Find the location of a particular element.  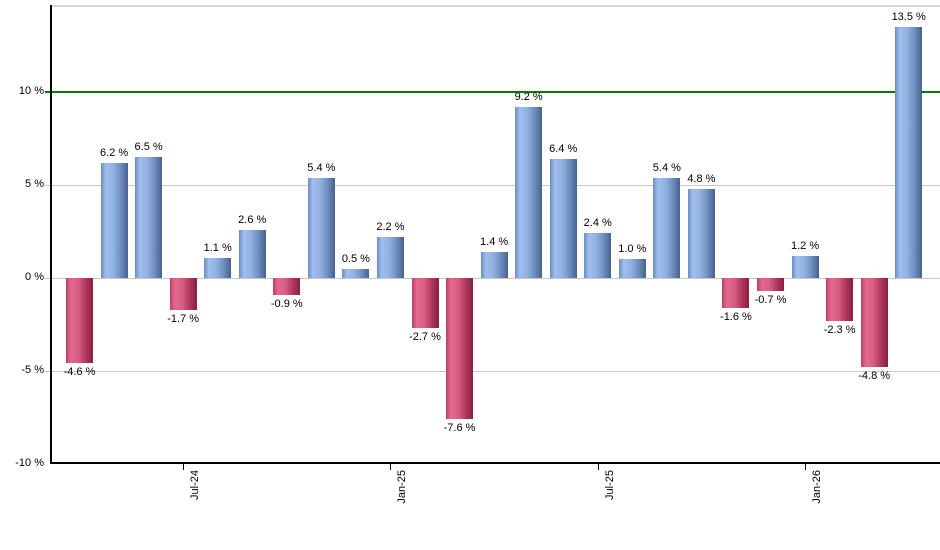

plot-top-border is located at coordinates (495, 6).